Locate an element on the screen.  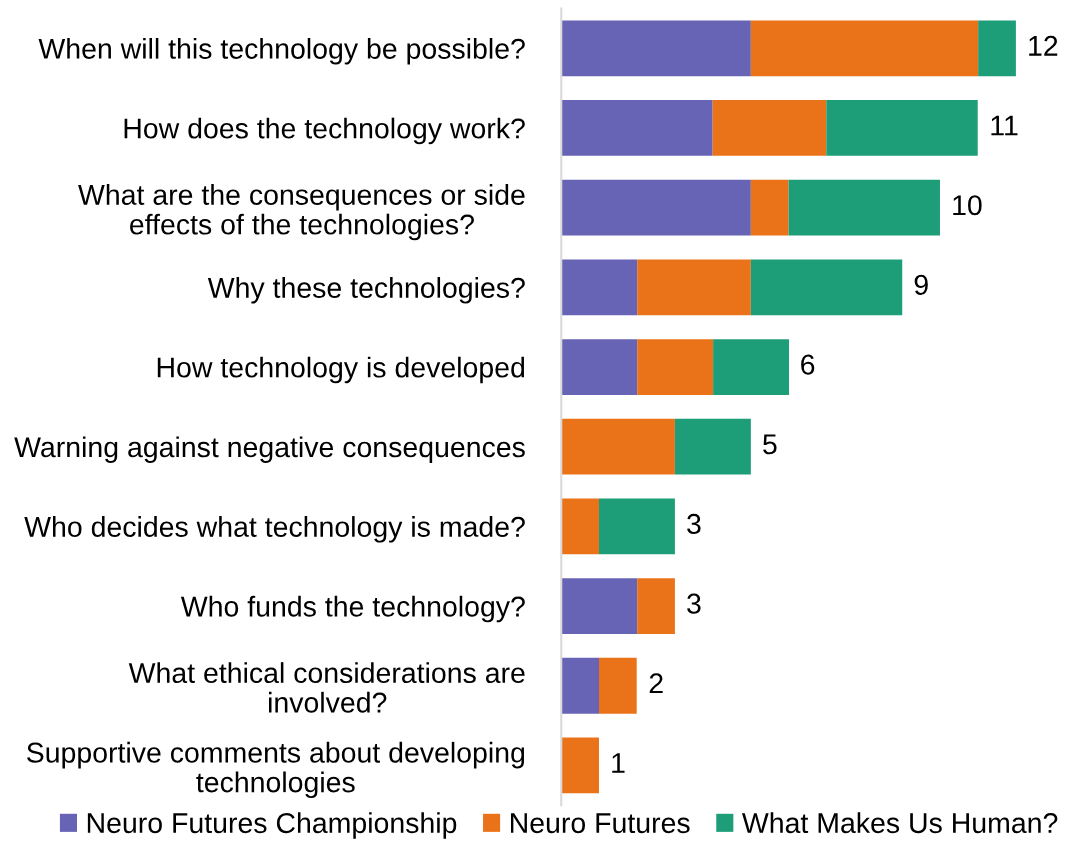
y-tick-label: When will this technology be possible? is located at coordinates (281, 51).